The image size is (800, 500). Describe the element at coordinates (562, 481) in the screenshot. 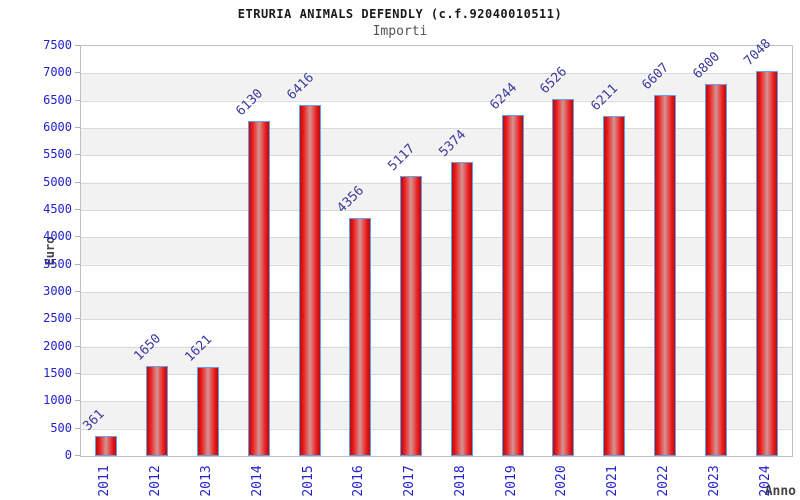

I see `x-tick-label-2020: 2020` at that location.